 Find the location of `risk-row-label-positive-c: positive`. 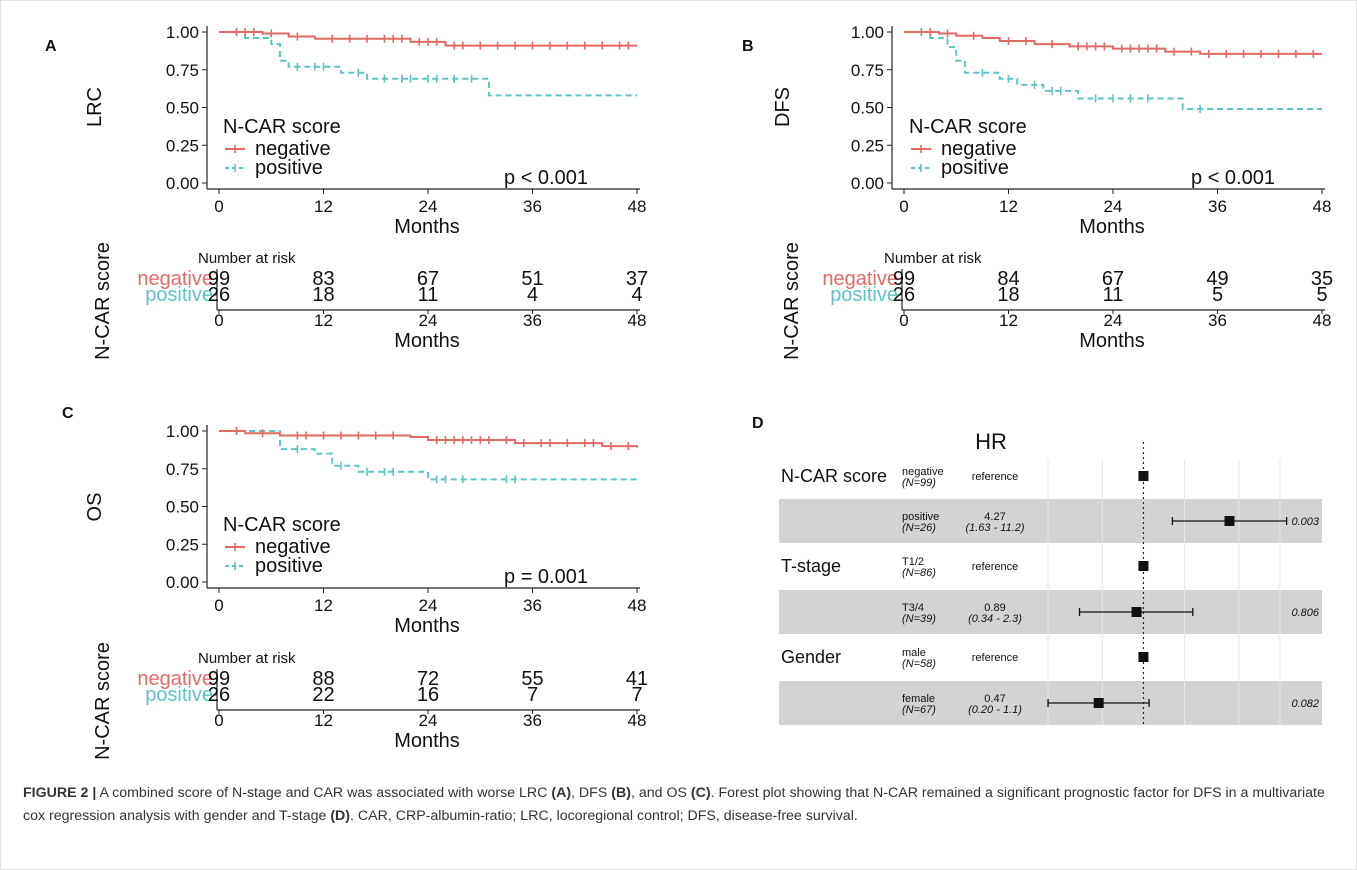

risk-row-label-positive-c: positive is located at coordinates (179, 695).